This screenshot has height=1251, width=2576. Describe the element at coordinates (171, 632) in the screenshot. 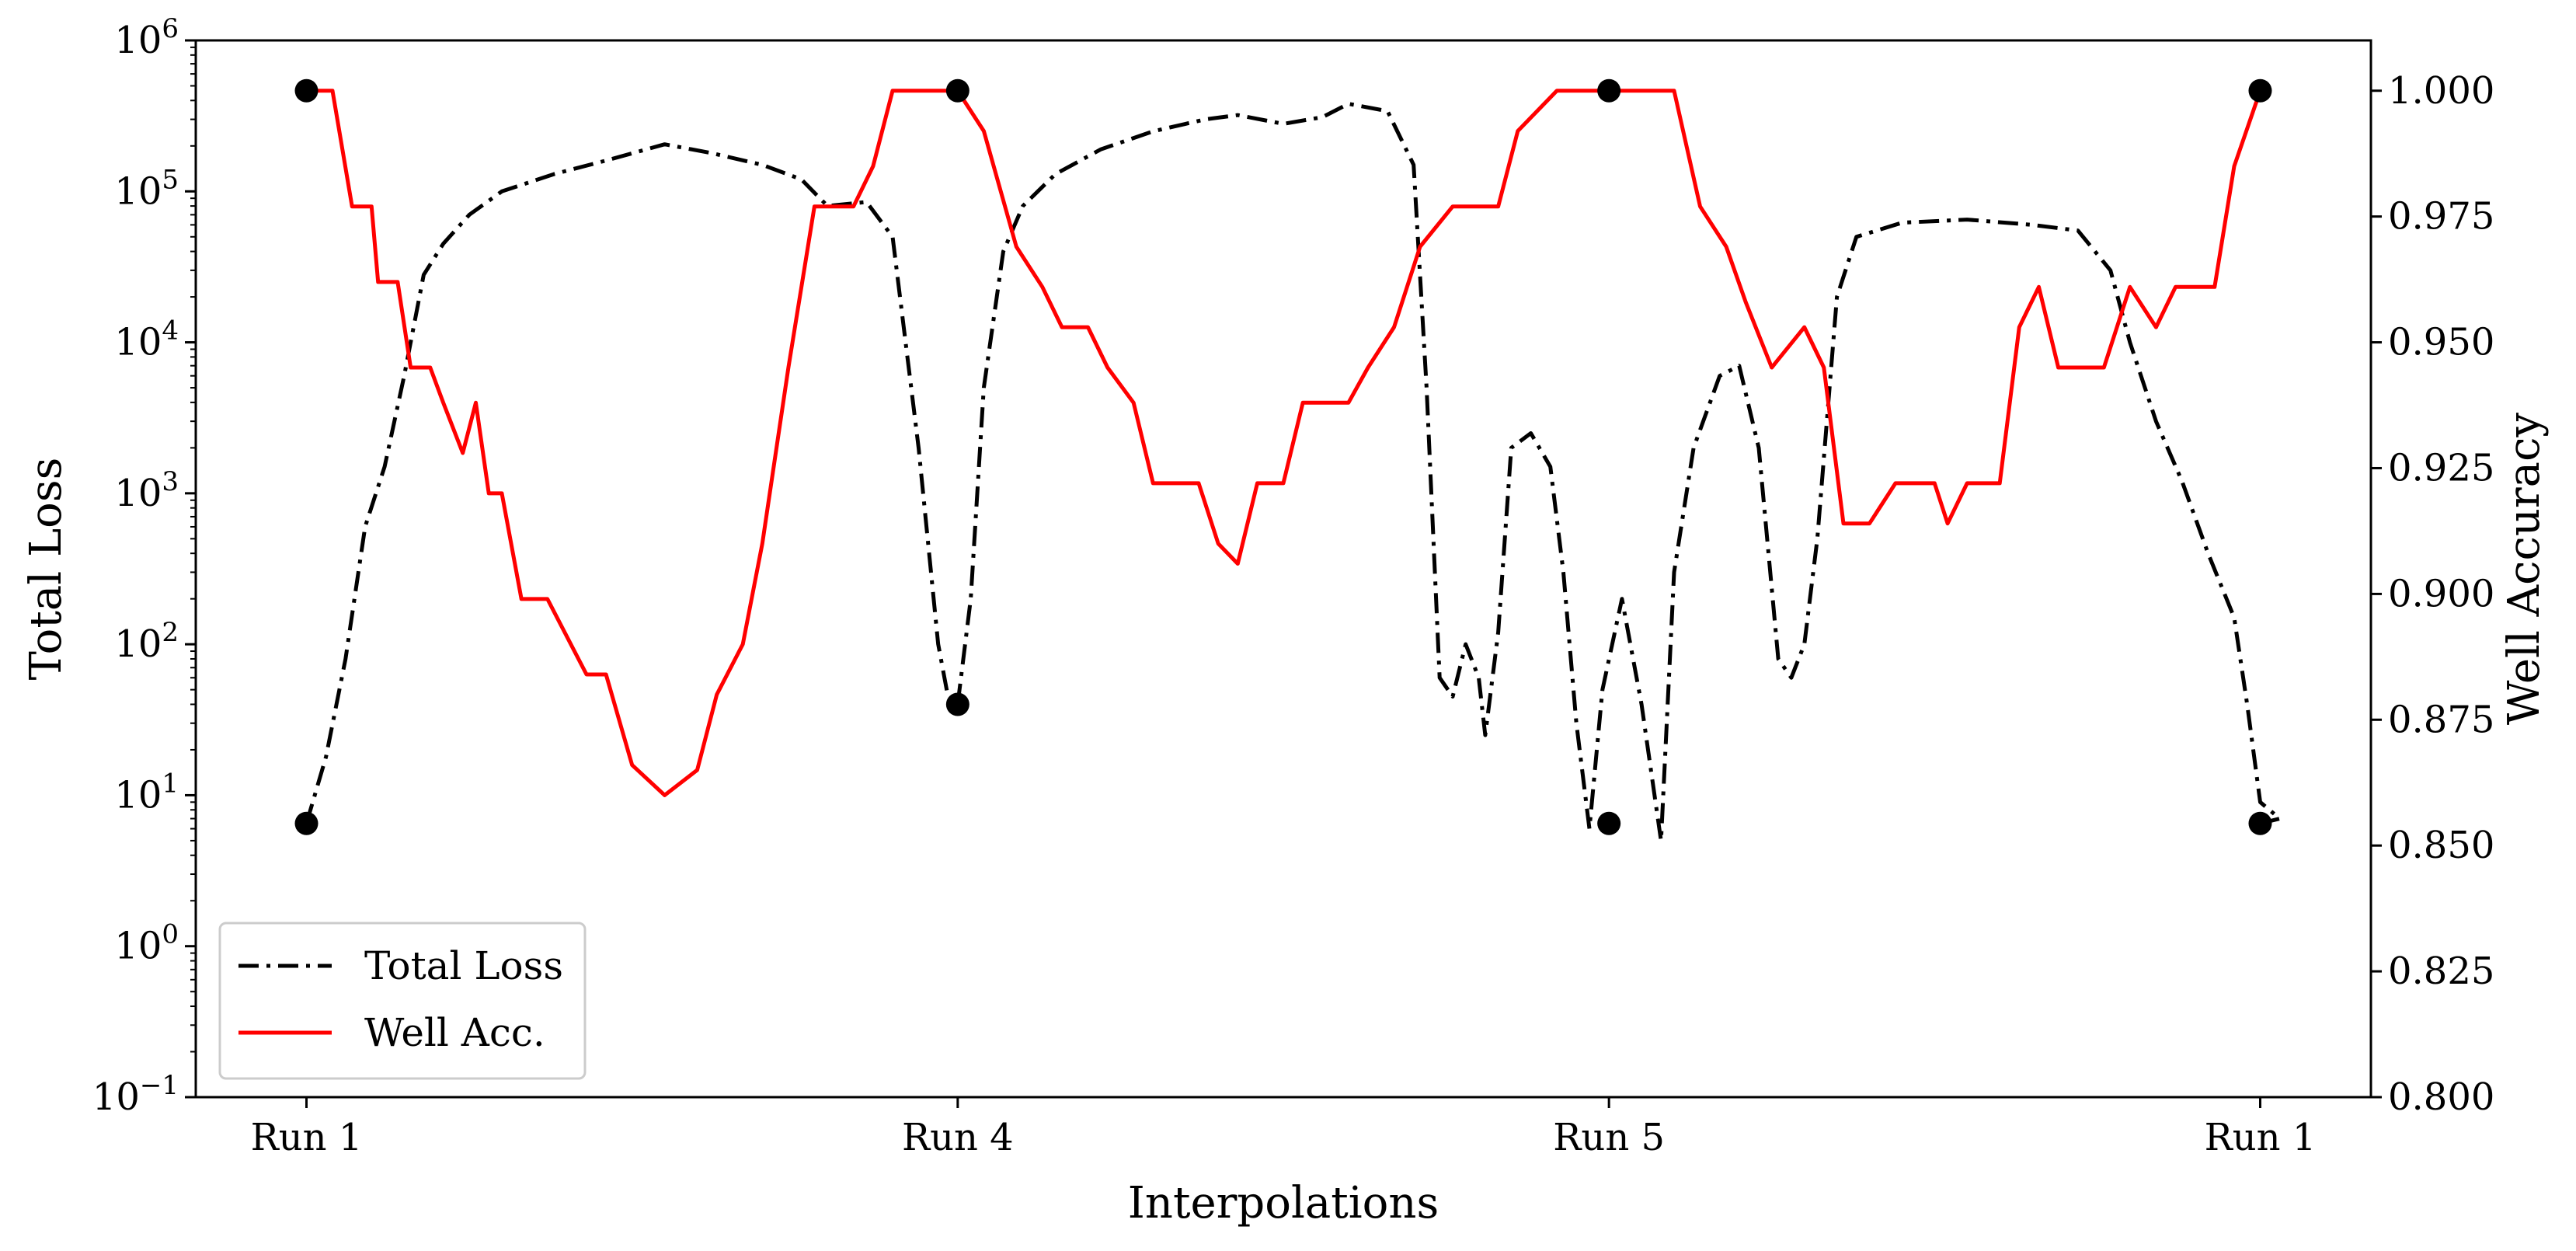

I see `y-left-tick-exponent: 2` at that location.